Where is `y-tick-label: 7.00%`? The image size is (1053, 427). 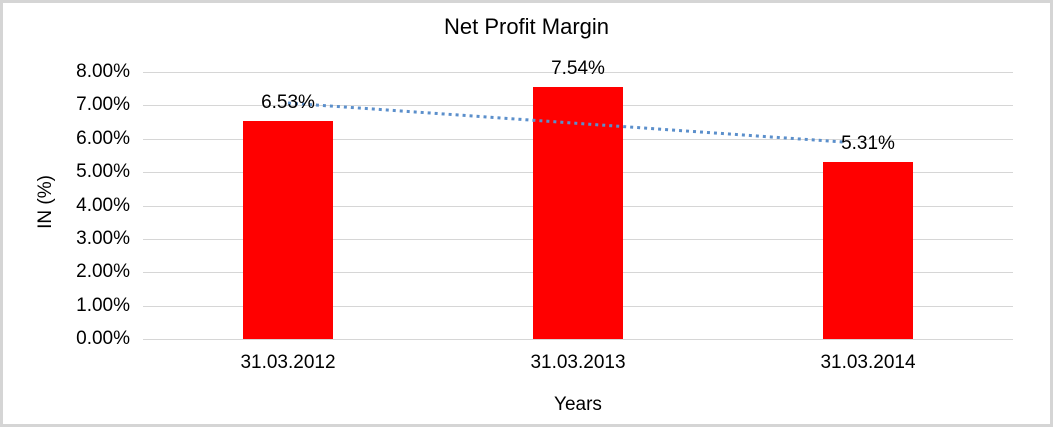 y-tick-label: 7.00% is located at coordinates (103, 104).